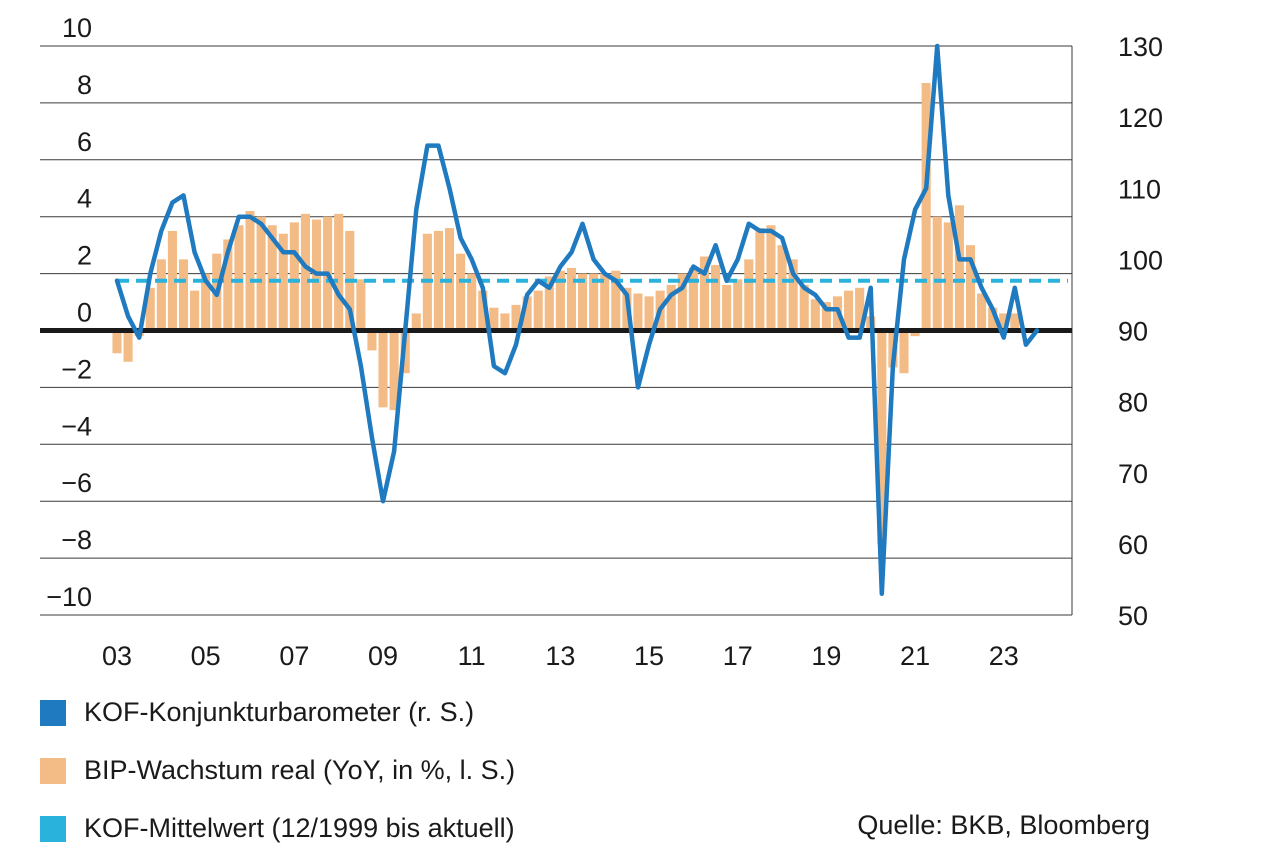 Image resolution: width=1276 pixels, height=860 pixels. Describe the element at coordinates (1133, 616) in the screenshot. I see `y-right-tick-label: 50` at that location.